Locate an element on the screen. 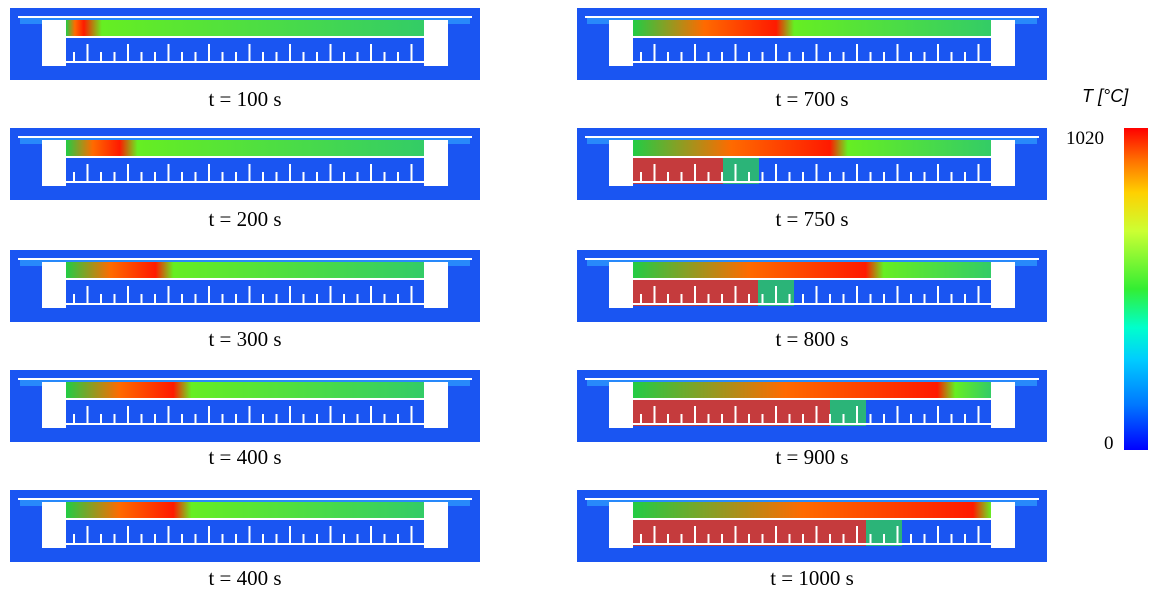 The image size is (1169, 595). colorbar-max-label: 1020 is located at coordinates (1085, 138).